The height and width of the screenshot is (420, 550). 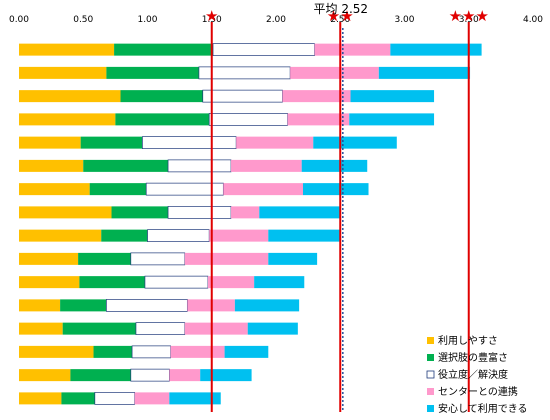 I want to click on x-tick-label: 0.50, so click(x=83, y=20).